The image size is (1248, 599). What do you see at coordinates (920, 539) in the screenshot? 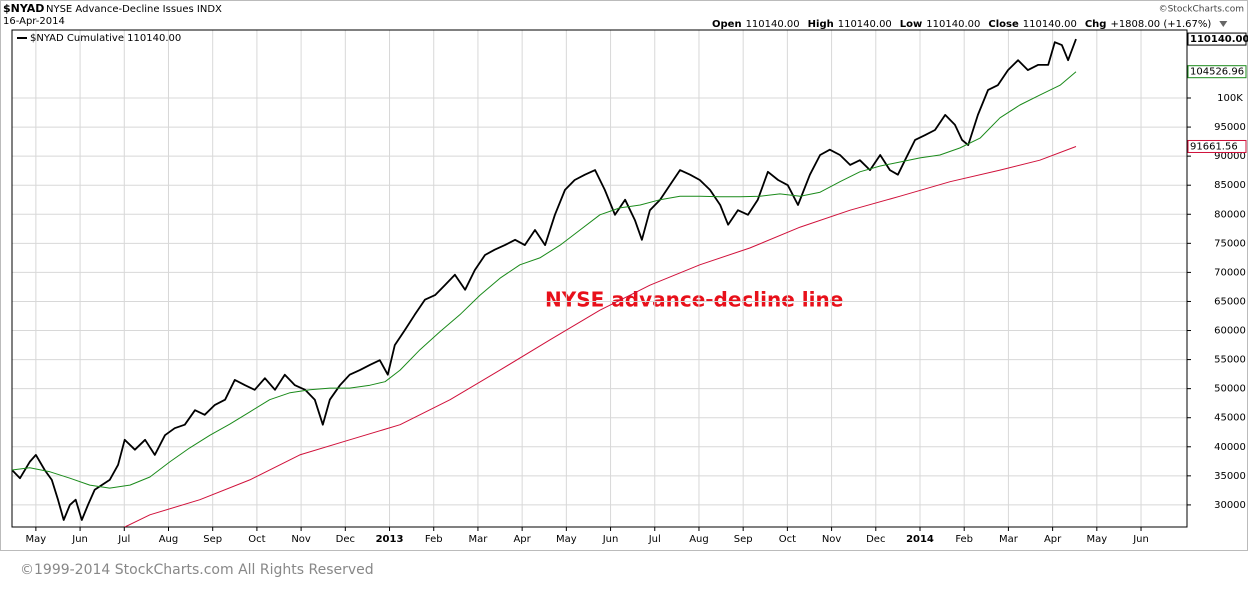
I see `x-tick-label: 2014` at bounding box center [920, 539].